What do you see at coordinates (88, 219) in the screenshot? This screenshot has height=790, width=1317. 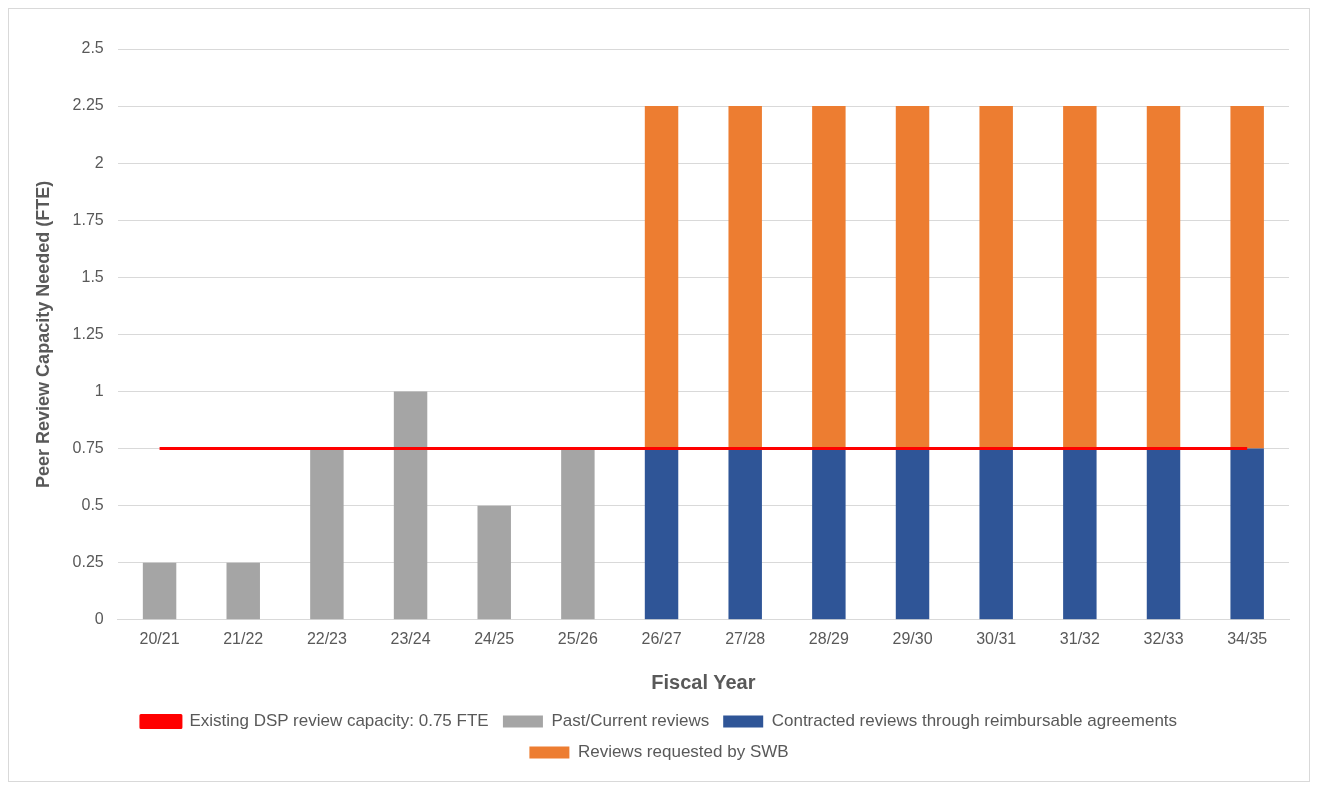 I see `y-tick-label: 1.75` at bounding box center [88, 219].